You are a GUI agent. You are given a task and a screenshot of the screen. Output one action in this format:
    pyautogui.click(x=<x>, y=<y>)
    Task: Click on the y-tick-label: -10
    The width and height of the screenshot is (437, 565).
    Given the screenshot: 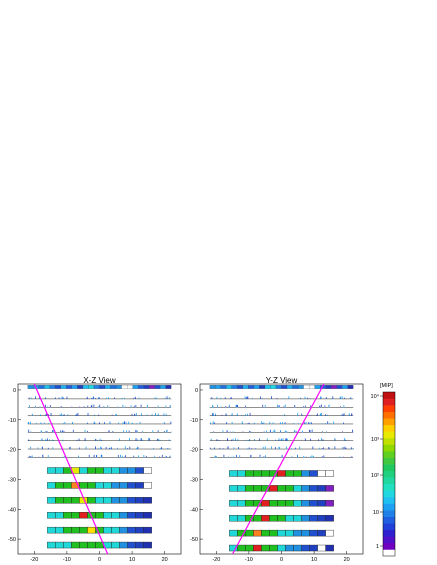 What is the action you would take?
    pyautogui.click(x=194, y=421)
    